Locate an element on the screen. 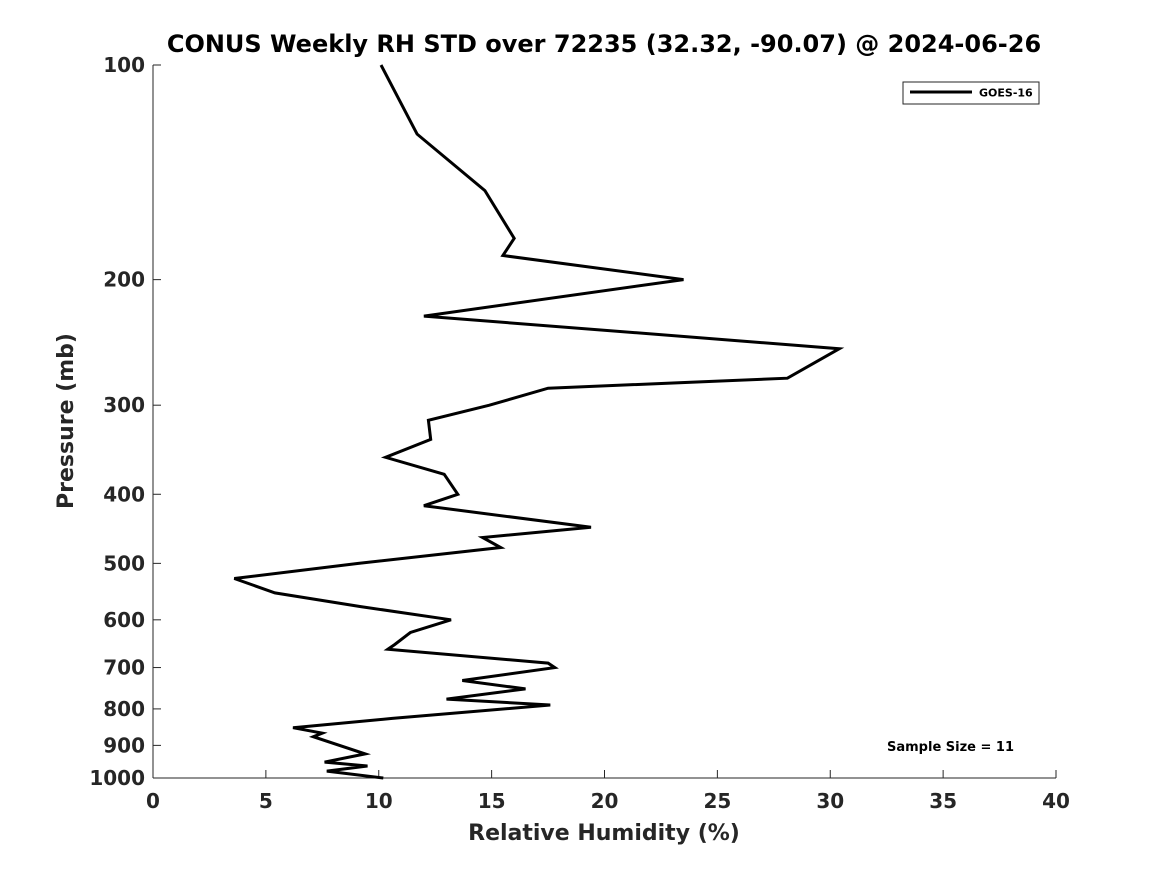  legend-label-goes-16: GOES-16 is located at coordinates (1006, 93).